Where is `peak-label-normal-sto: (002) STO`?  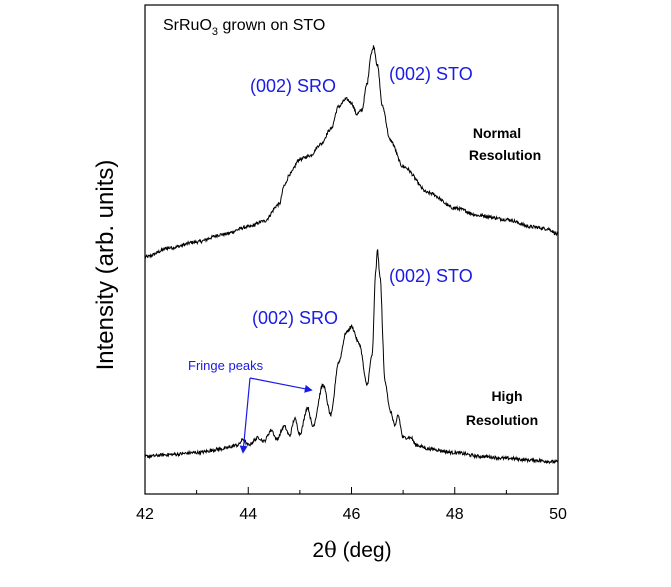
peak-label-normal-sto: (002) STO is located at coordinates (431, 74).